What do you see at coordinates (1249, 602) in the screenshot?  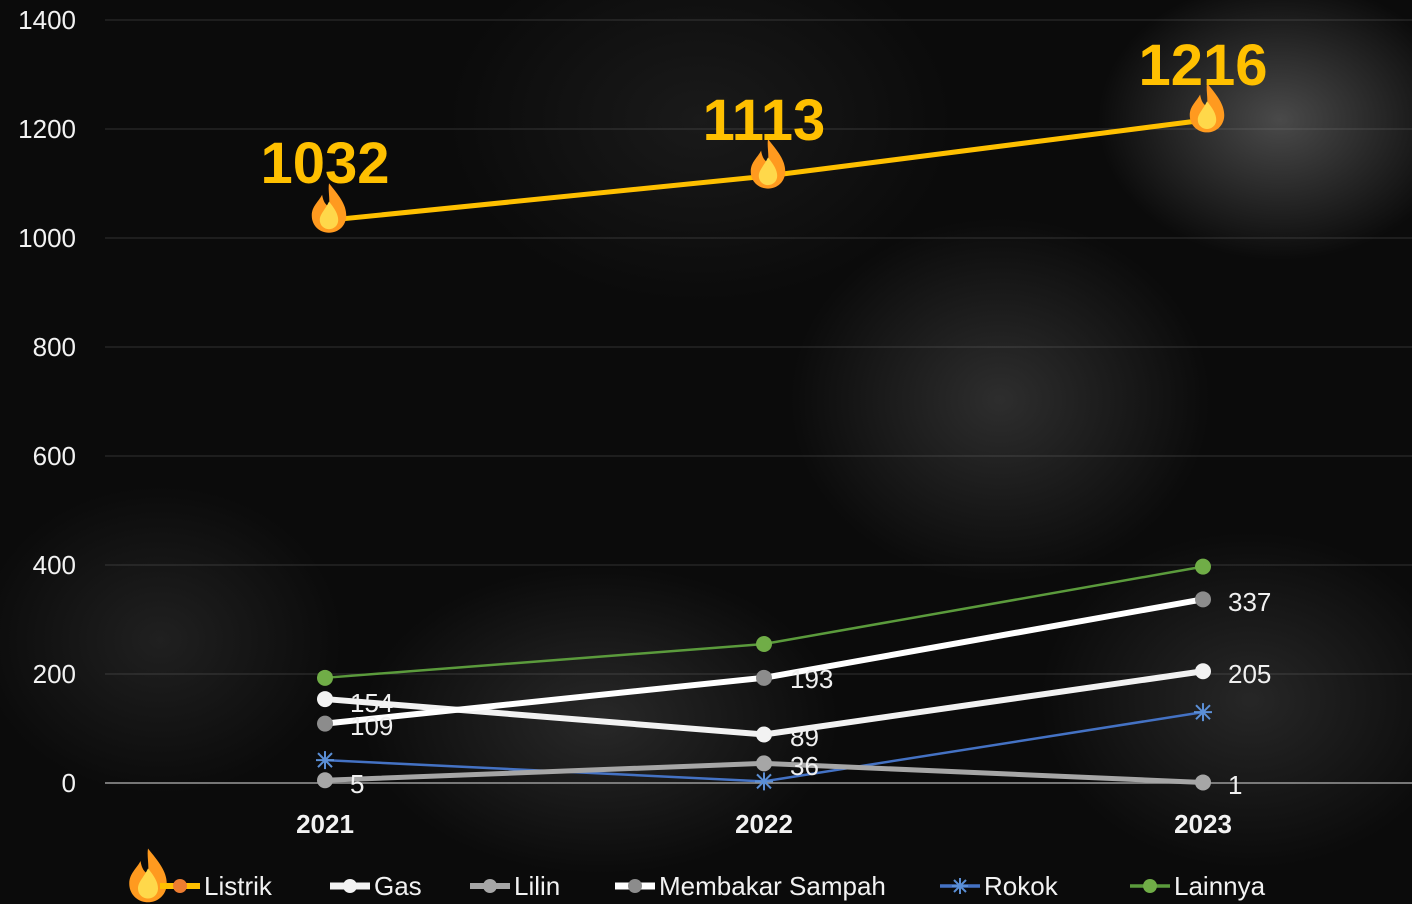 I see `data-label: 337` at bounding box center [1249, 602].